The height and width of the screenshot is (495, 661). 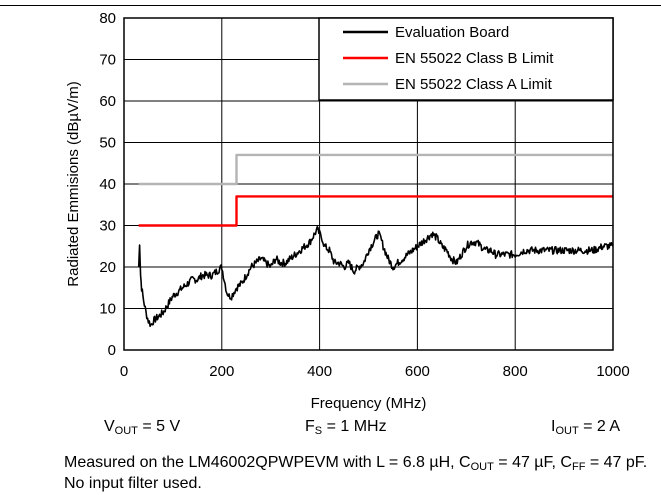 What do you see at coordinates (107, 143) in the screenshot?
I see `y-tick-label: 50` at bounding box center [107, 143].